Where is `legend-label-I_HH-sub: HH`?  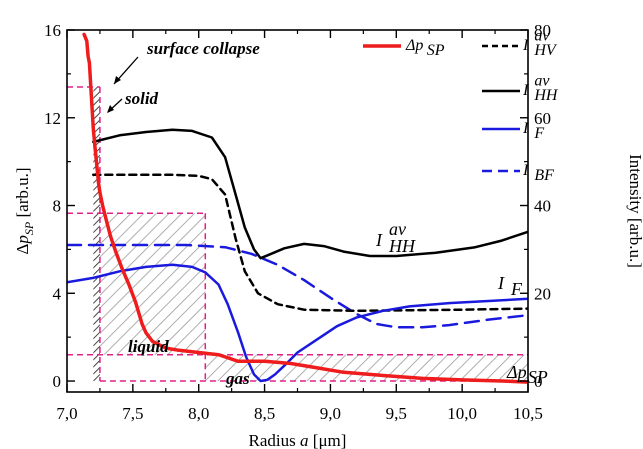
legend-label-I_HH-sub: HH is located at coordinates (546, 95).